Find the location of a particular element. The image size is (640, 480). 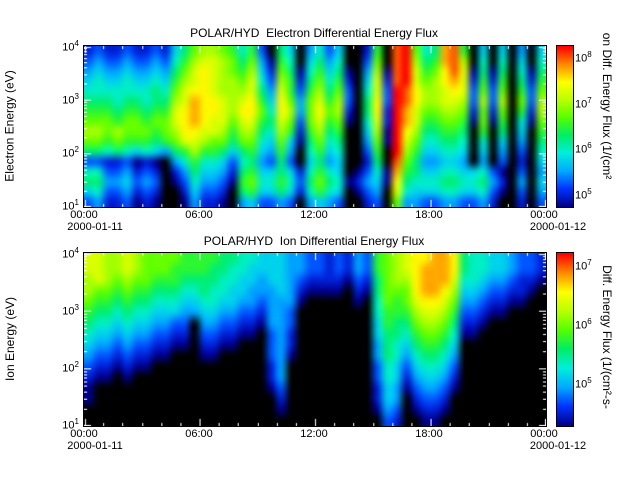

electron-y-tick-label: 10³ is located at coordinates (70, 99).